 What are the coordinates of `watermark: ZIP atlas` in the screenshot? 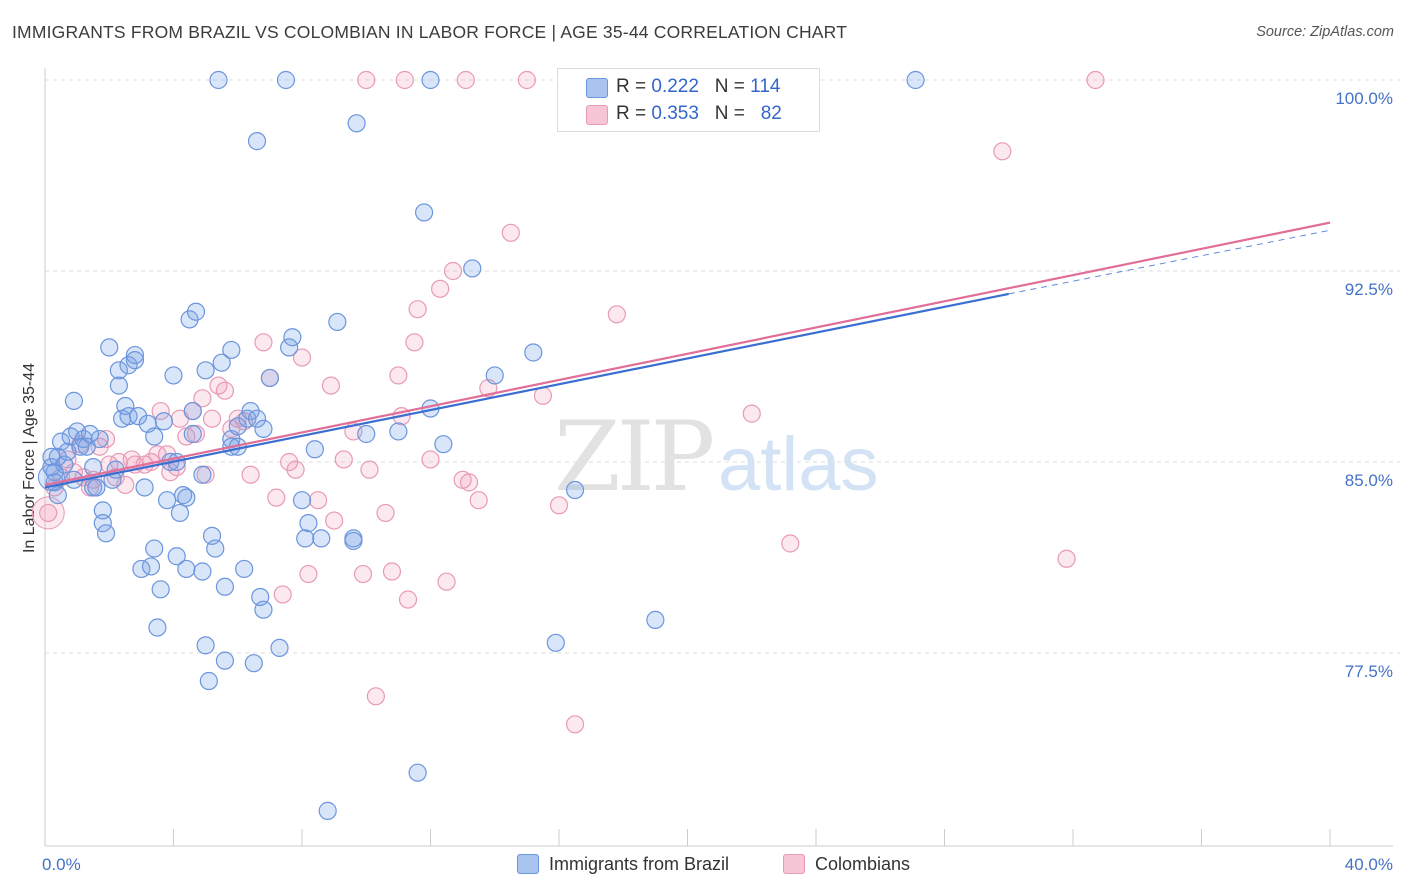 It's located at (716, 457).